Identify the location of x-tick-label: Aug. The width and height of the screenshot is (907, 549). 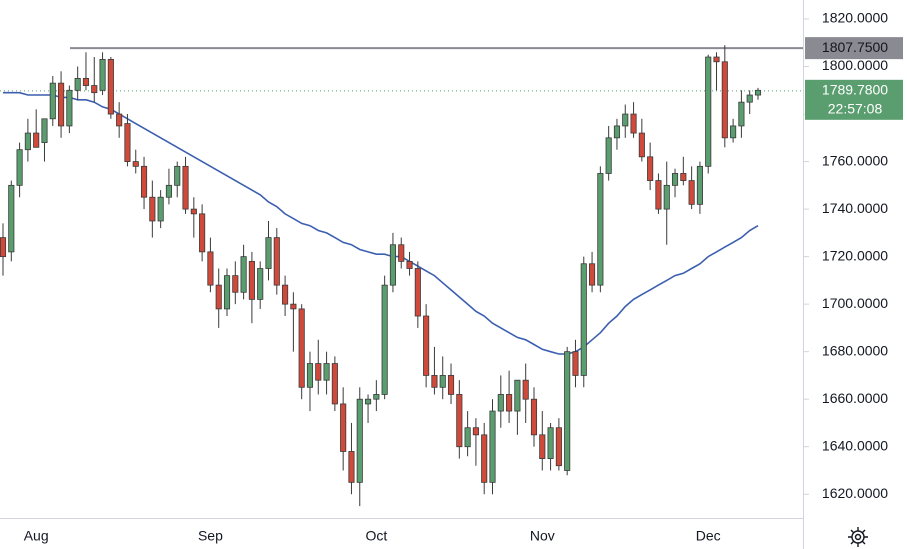
(36, 536).